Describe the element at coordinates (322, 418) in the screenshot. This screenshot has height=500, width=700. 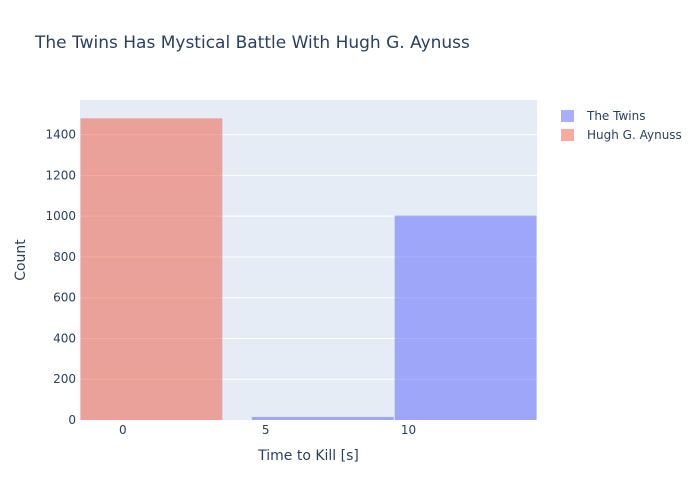
I see `bar-the-twins-4.5-9.5` at that location.